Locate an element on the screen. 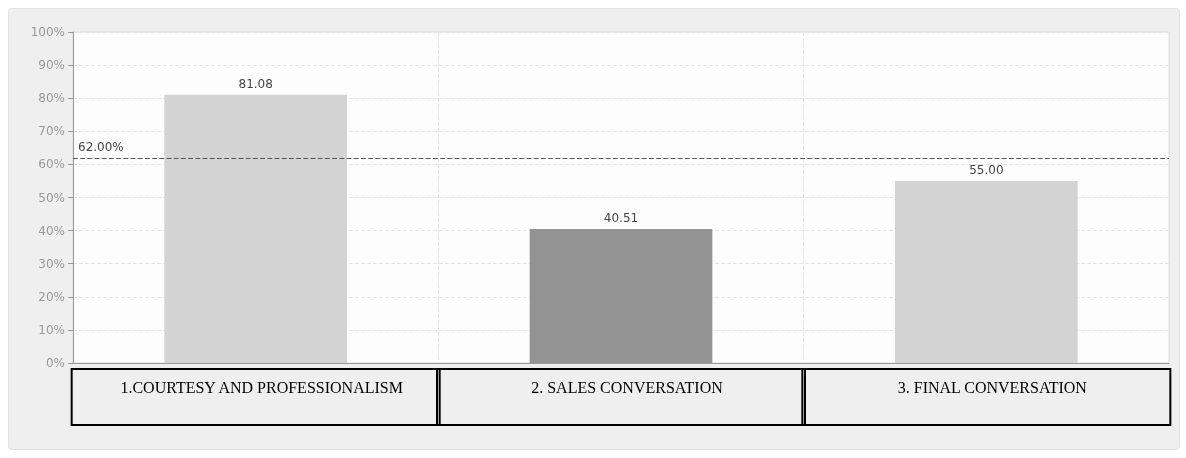 Image resolution: width=1186 pixels, height=458 pixels. y-tick-label: 80% is located at coordinates (51, 98).